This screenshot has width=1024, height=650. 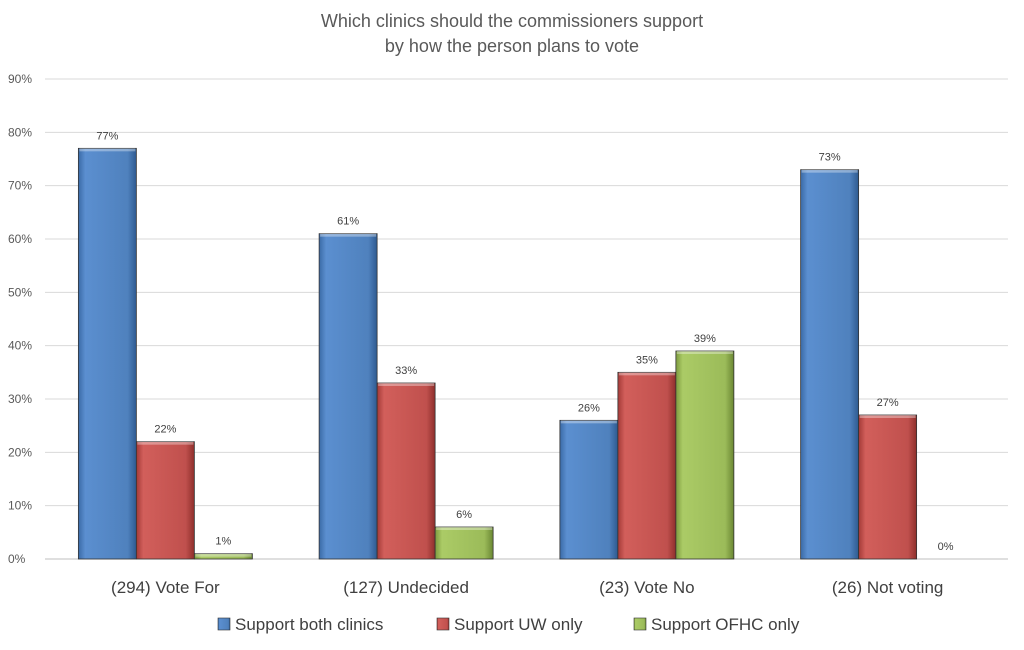 I want to click on legend-swatch-support-ofhc-only, so click(x=640, y=624).